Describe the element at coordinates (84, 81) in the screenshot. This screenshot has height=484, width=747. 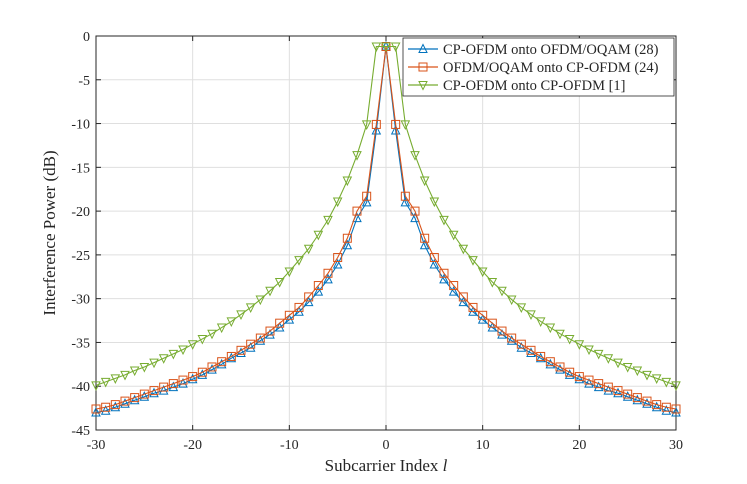
I see `y-tick-label: -5` at that location.